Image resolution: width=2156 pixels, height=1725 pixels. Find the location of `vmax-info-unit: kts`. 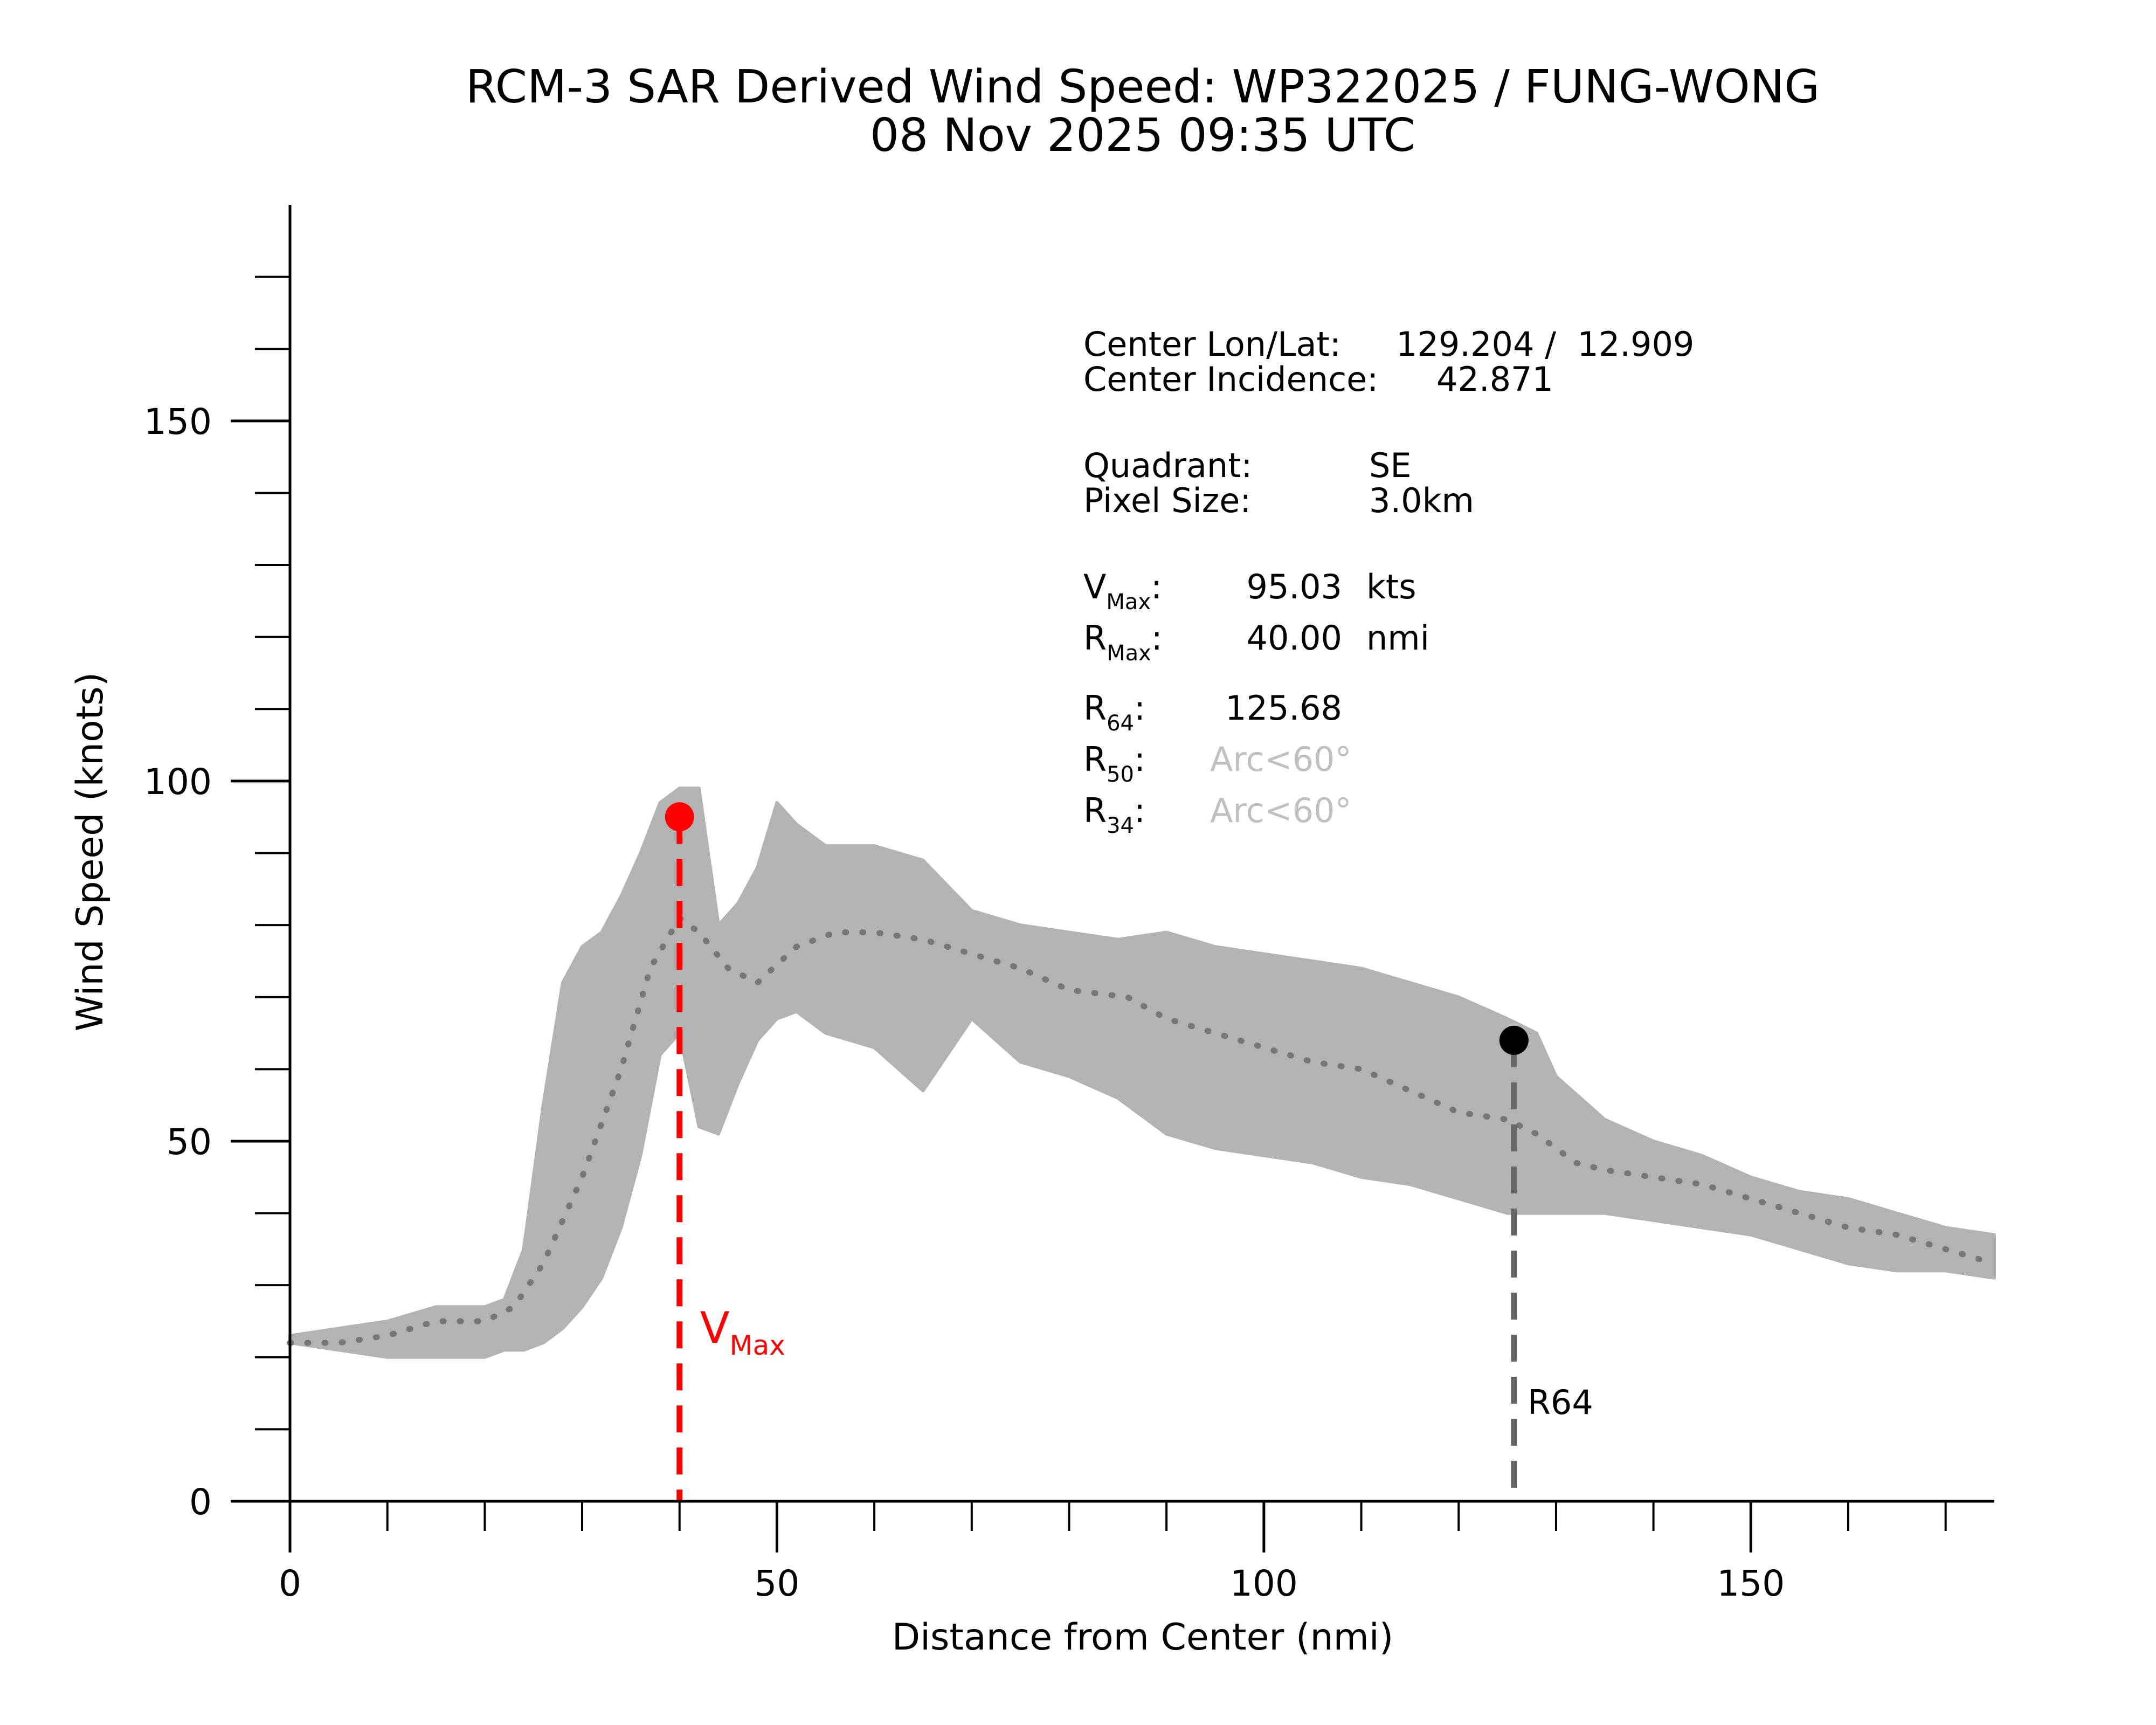

vmax-info-unit: kts is located at coordinates (1391, 586).